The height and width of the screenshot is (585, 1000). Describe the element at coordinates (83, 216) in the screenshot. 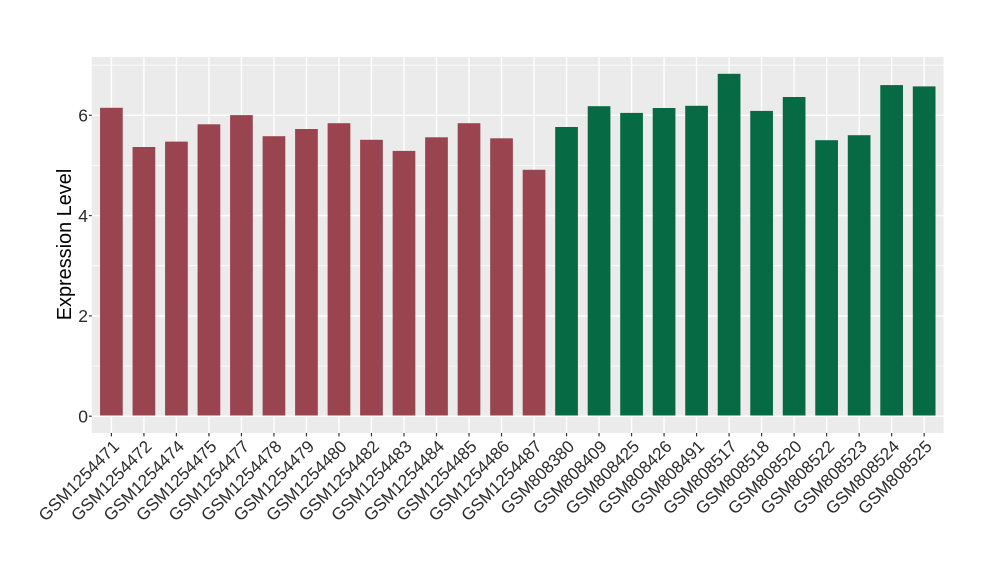

I see `svg-text: 4` at that location.